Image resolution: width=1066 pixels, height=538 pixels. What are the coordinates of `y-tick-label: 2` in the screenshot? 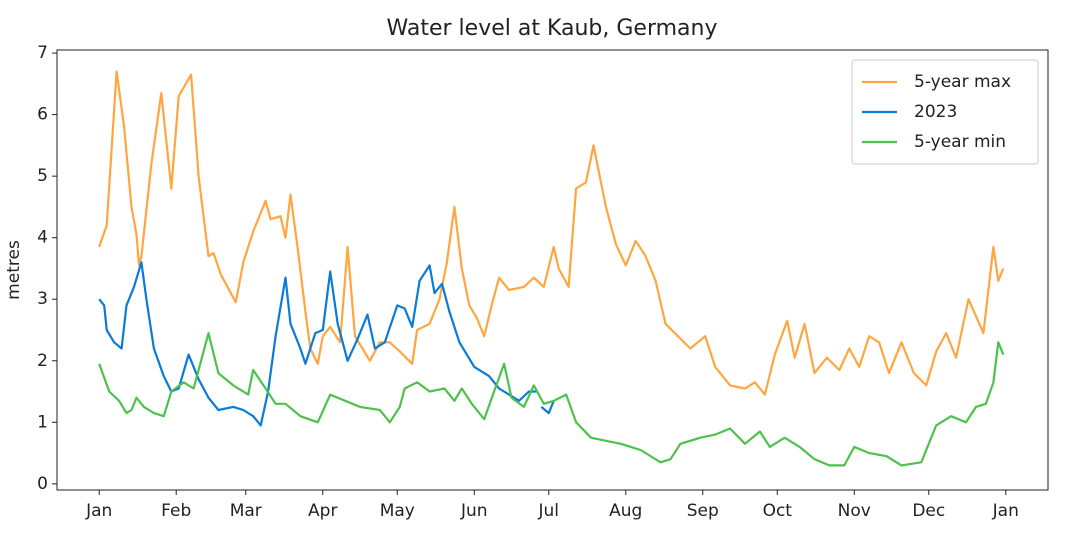 It's located at (42, 361).